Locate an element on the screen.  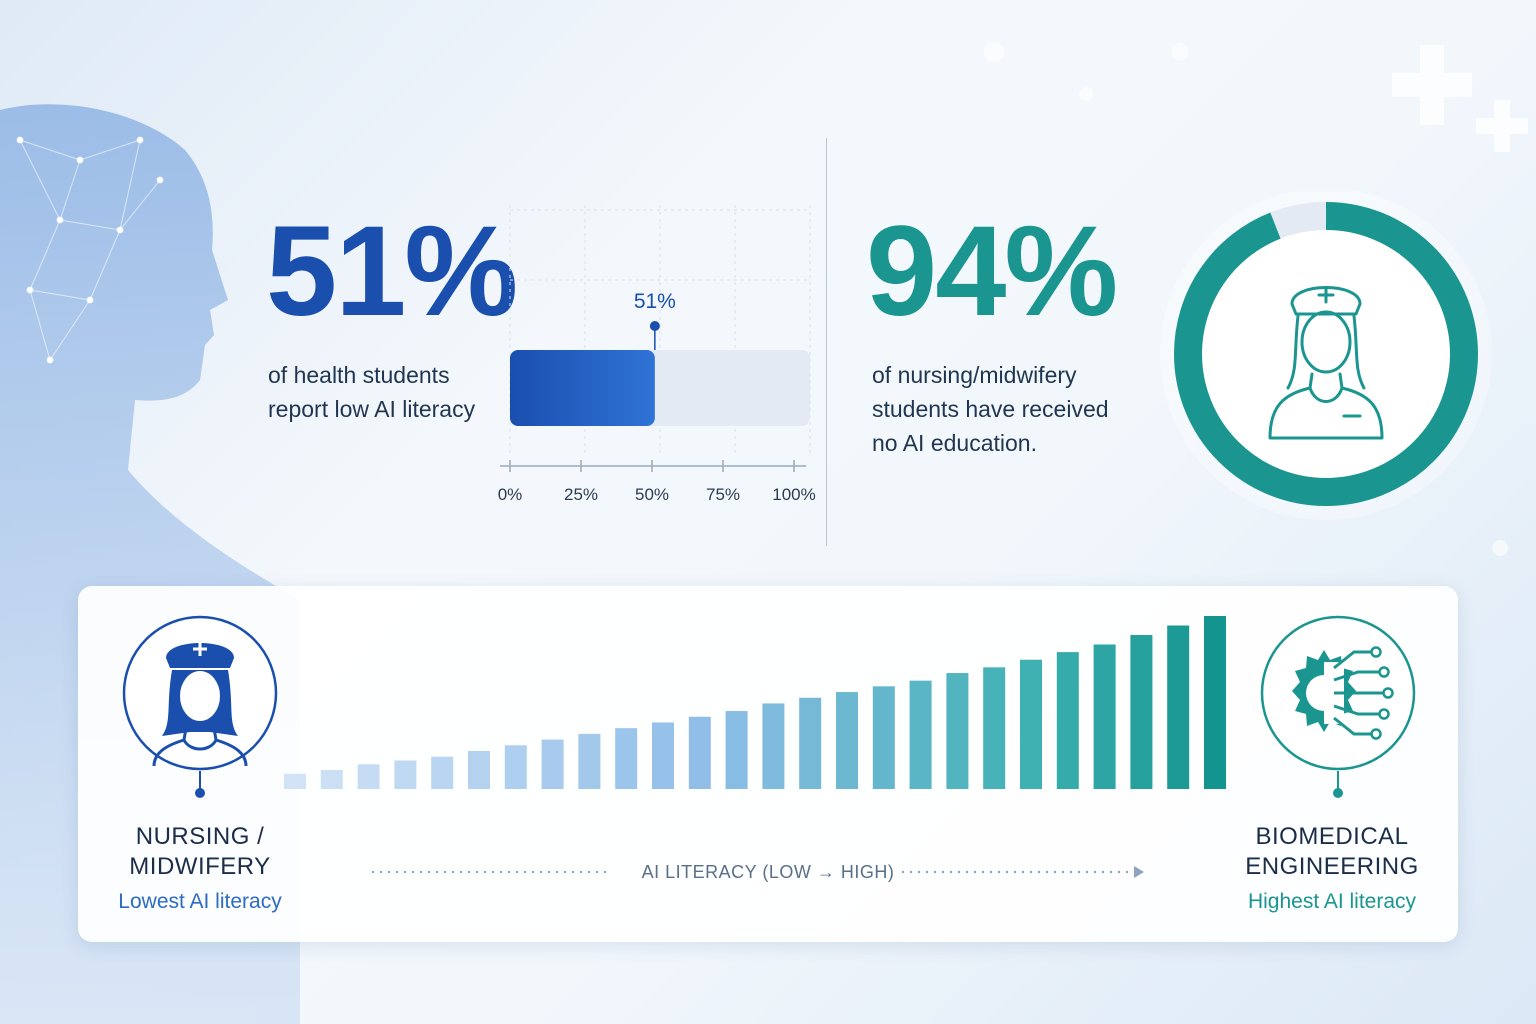
donut-center is located at coordinates (1326, 354).